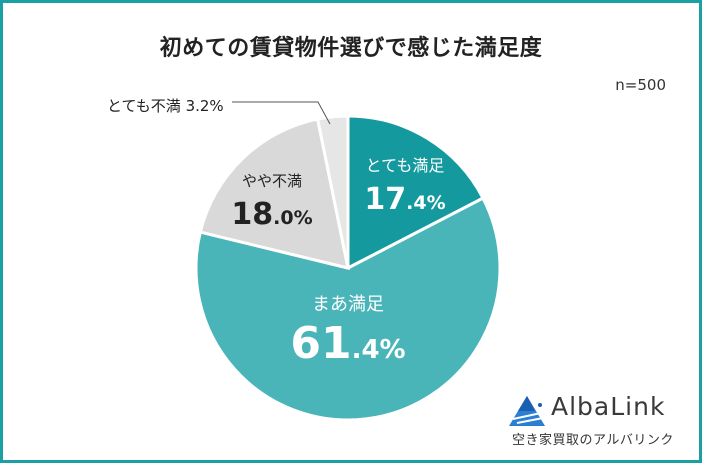 This screenshot has height=463, width=702. What do you see at coordinates (527, 411) in the screenshot?
I see `logo-mountain-icon` at bounding box center [527, 411].